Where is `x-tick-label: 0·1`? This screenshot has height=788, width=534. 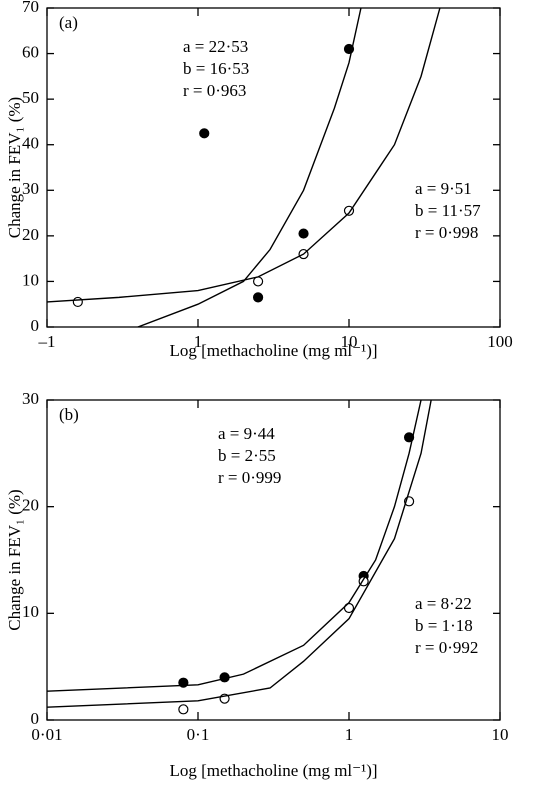 x-tick-label: 0·1 is located at coordinates (198, 734).